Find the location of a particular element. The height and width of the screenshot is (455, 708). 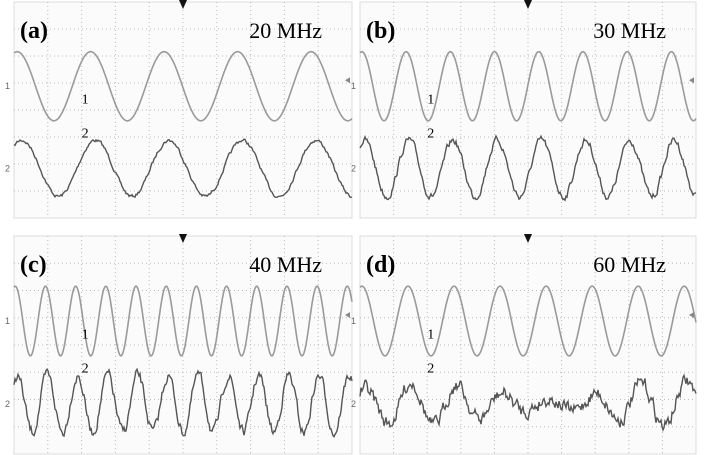

panel-label: (c) is located at coordinates (33, 265).